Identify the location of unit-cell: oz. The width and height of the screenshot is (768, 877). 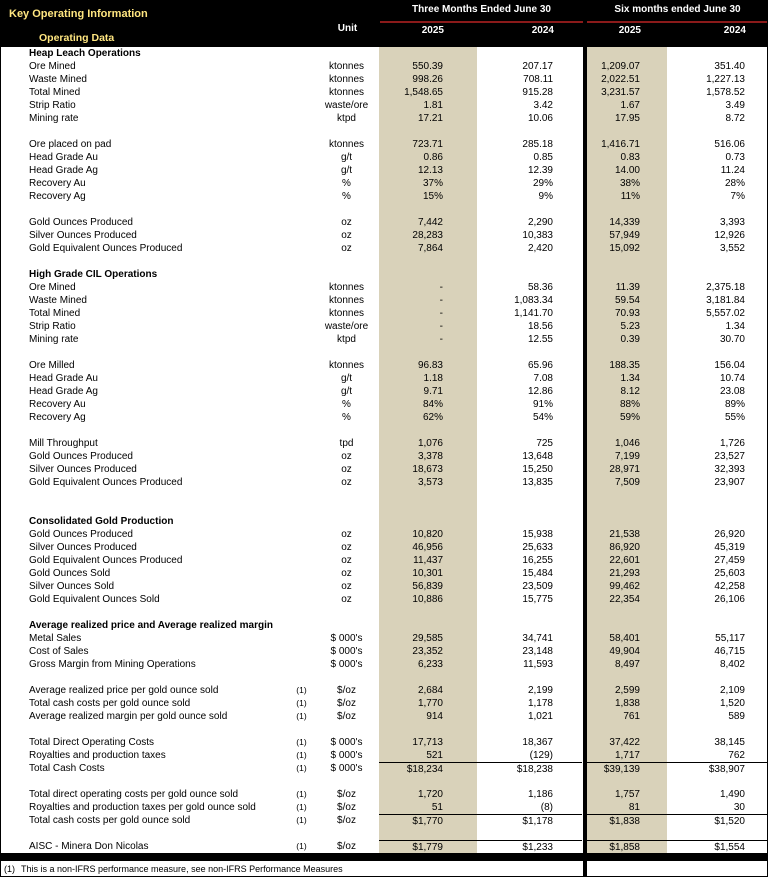
(346, 222).